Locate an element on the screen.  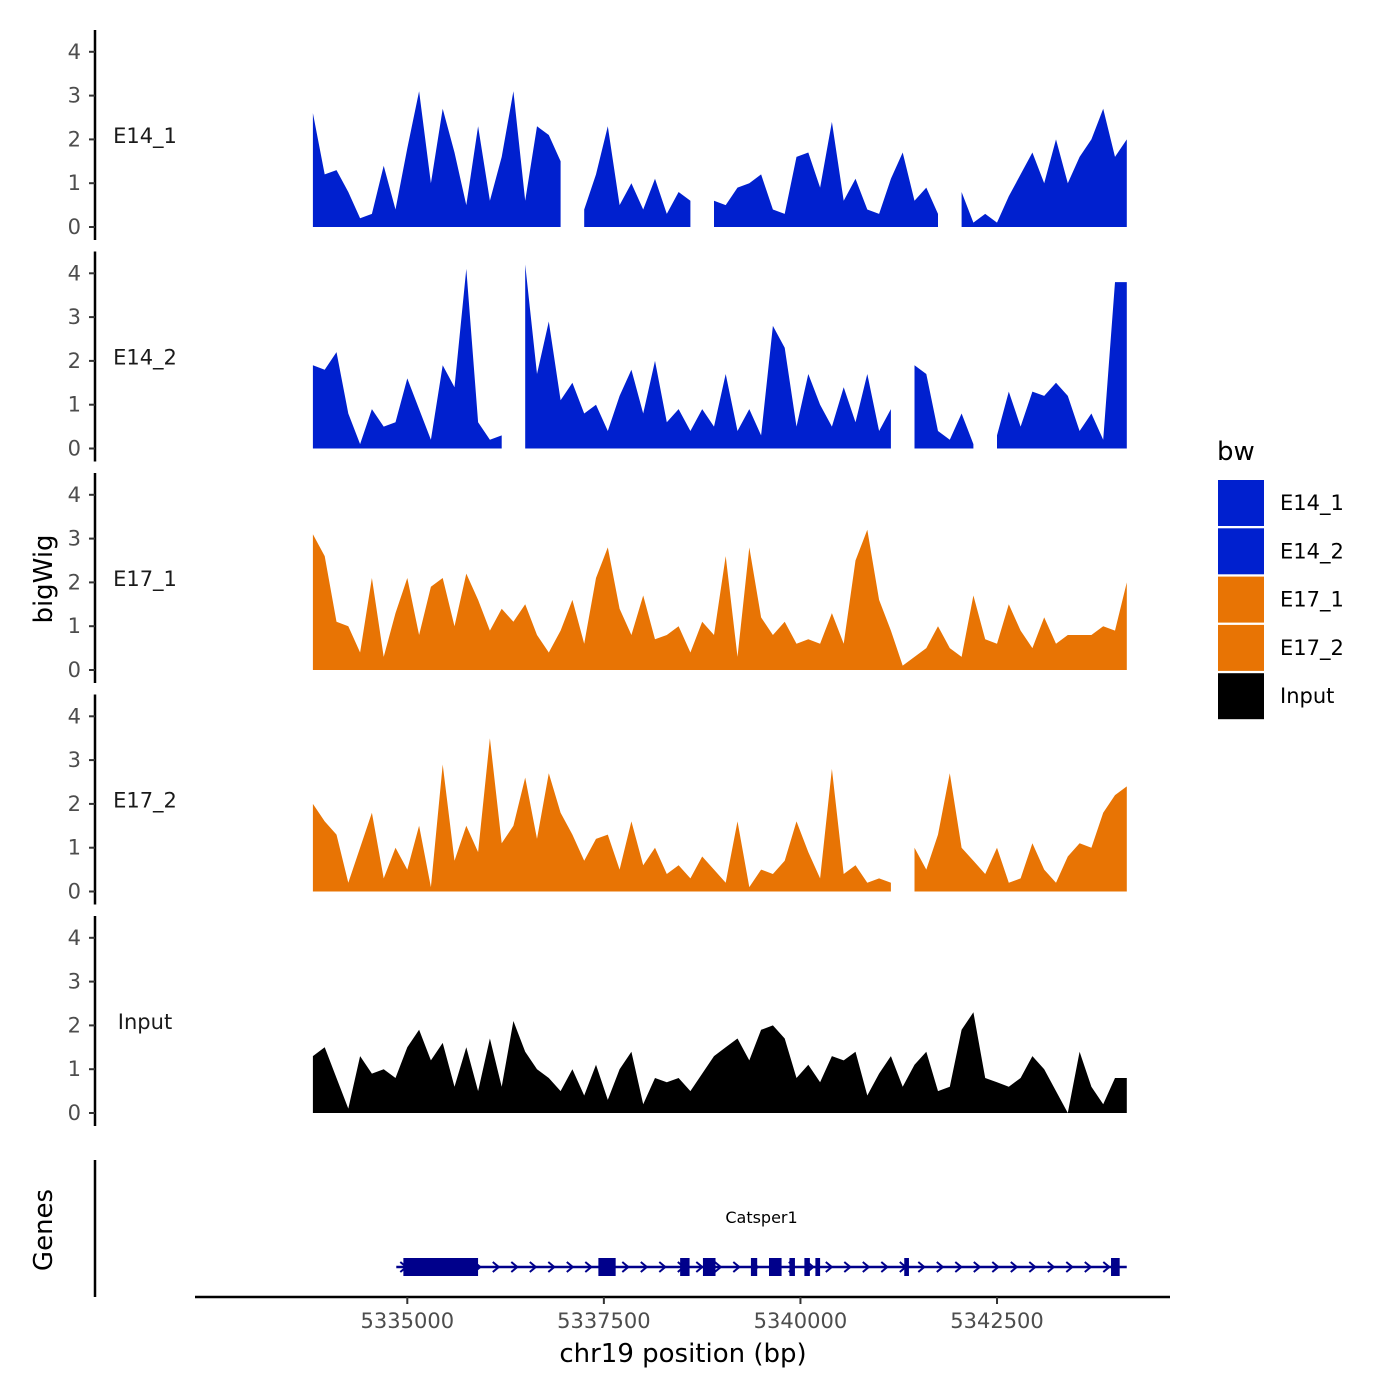
track-e14-1: 0 1 2 3 4 E14_1 is located at coordinates (597, 135).